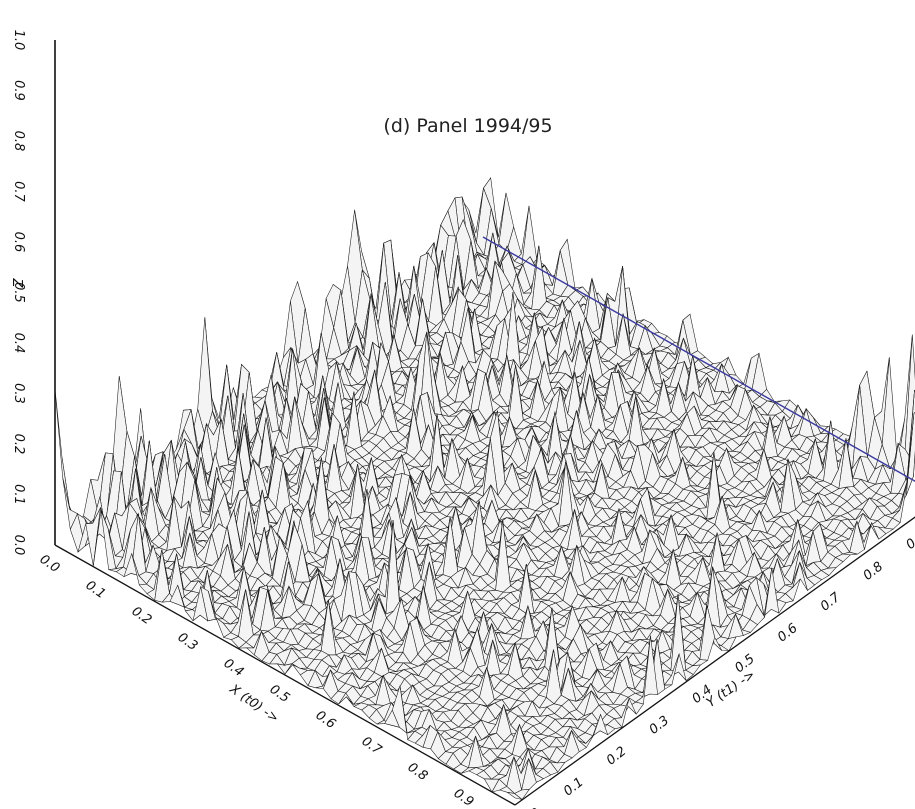 The width and height of the screenshot is (915, 809). Describe the element at coordinates (18, 40) in the screenshot. I see `z-tick-label: 1.0` at that location.